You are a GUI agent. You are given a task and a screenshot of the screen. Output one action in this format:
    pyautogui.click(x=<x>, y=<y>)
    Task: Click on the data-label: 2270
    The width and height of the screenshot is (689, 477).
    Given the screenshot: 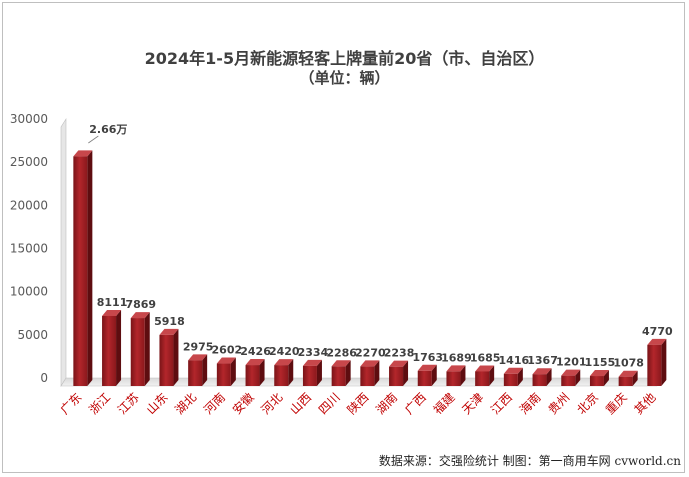 What is the action you would take?
    pyautogui.click(x=370, y=352)
    